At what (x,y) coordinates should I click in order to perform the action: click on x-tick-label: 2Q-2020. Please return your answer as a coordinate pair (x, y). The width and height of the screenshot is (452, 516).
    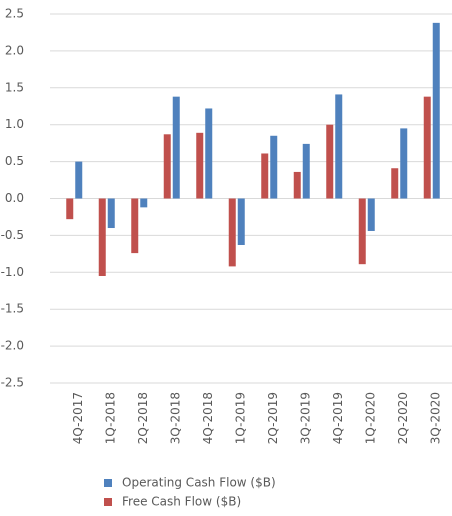
    Looking at the image, I should click on (403, 418).